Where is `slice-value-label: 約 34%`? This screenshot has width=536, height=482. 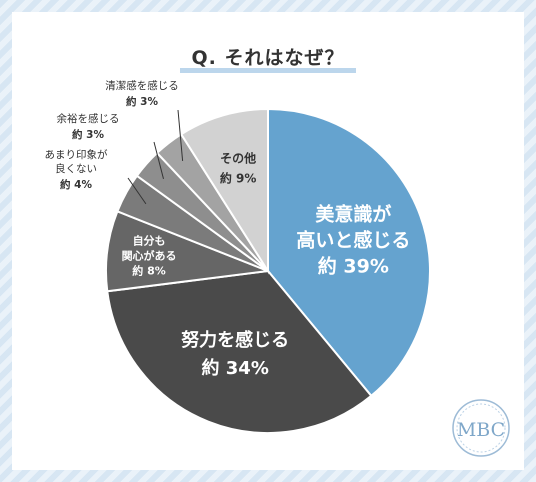
slice-value-label: 約 34% is located at coordinates (235, 368).